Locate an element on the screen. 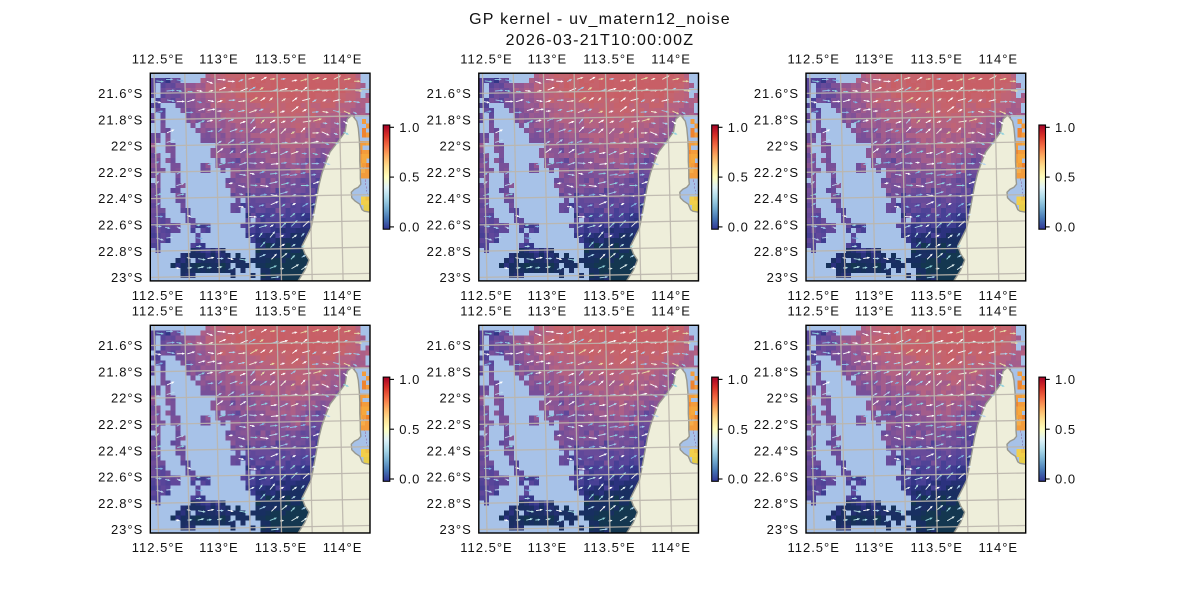  svg-text: GP kernel - uv_matern12_noise is located at coordinates (600, 19).